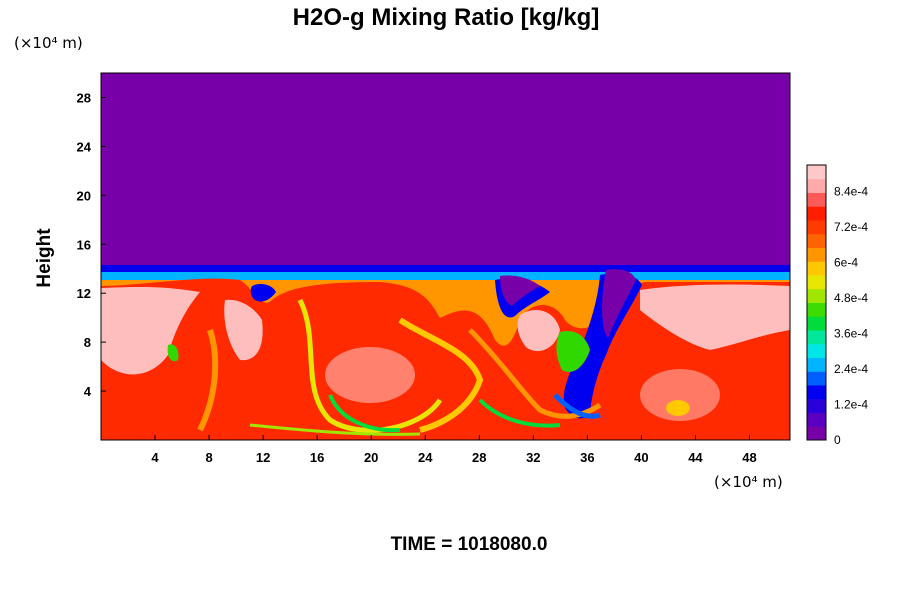  What do you see at coordinates (851, 334) in the screenshot?
I see `colorbar-tick-label: 3.6e-4` at bounding box center [851, 334].